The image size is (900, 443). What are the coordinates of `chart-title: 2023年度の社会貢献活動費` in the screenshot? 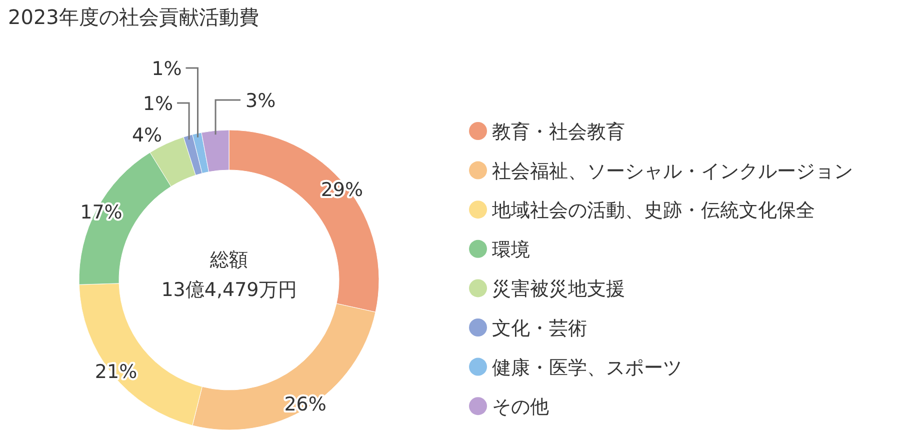 It's located at (133, 17).